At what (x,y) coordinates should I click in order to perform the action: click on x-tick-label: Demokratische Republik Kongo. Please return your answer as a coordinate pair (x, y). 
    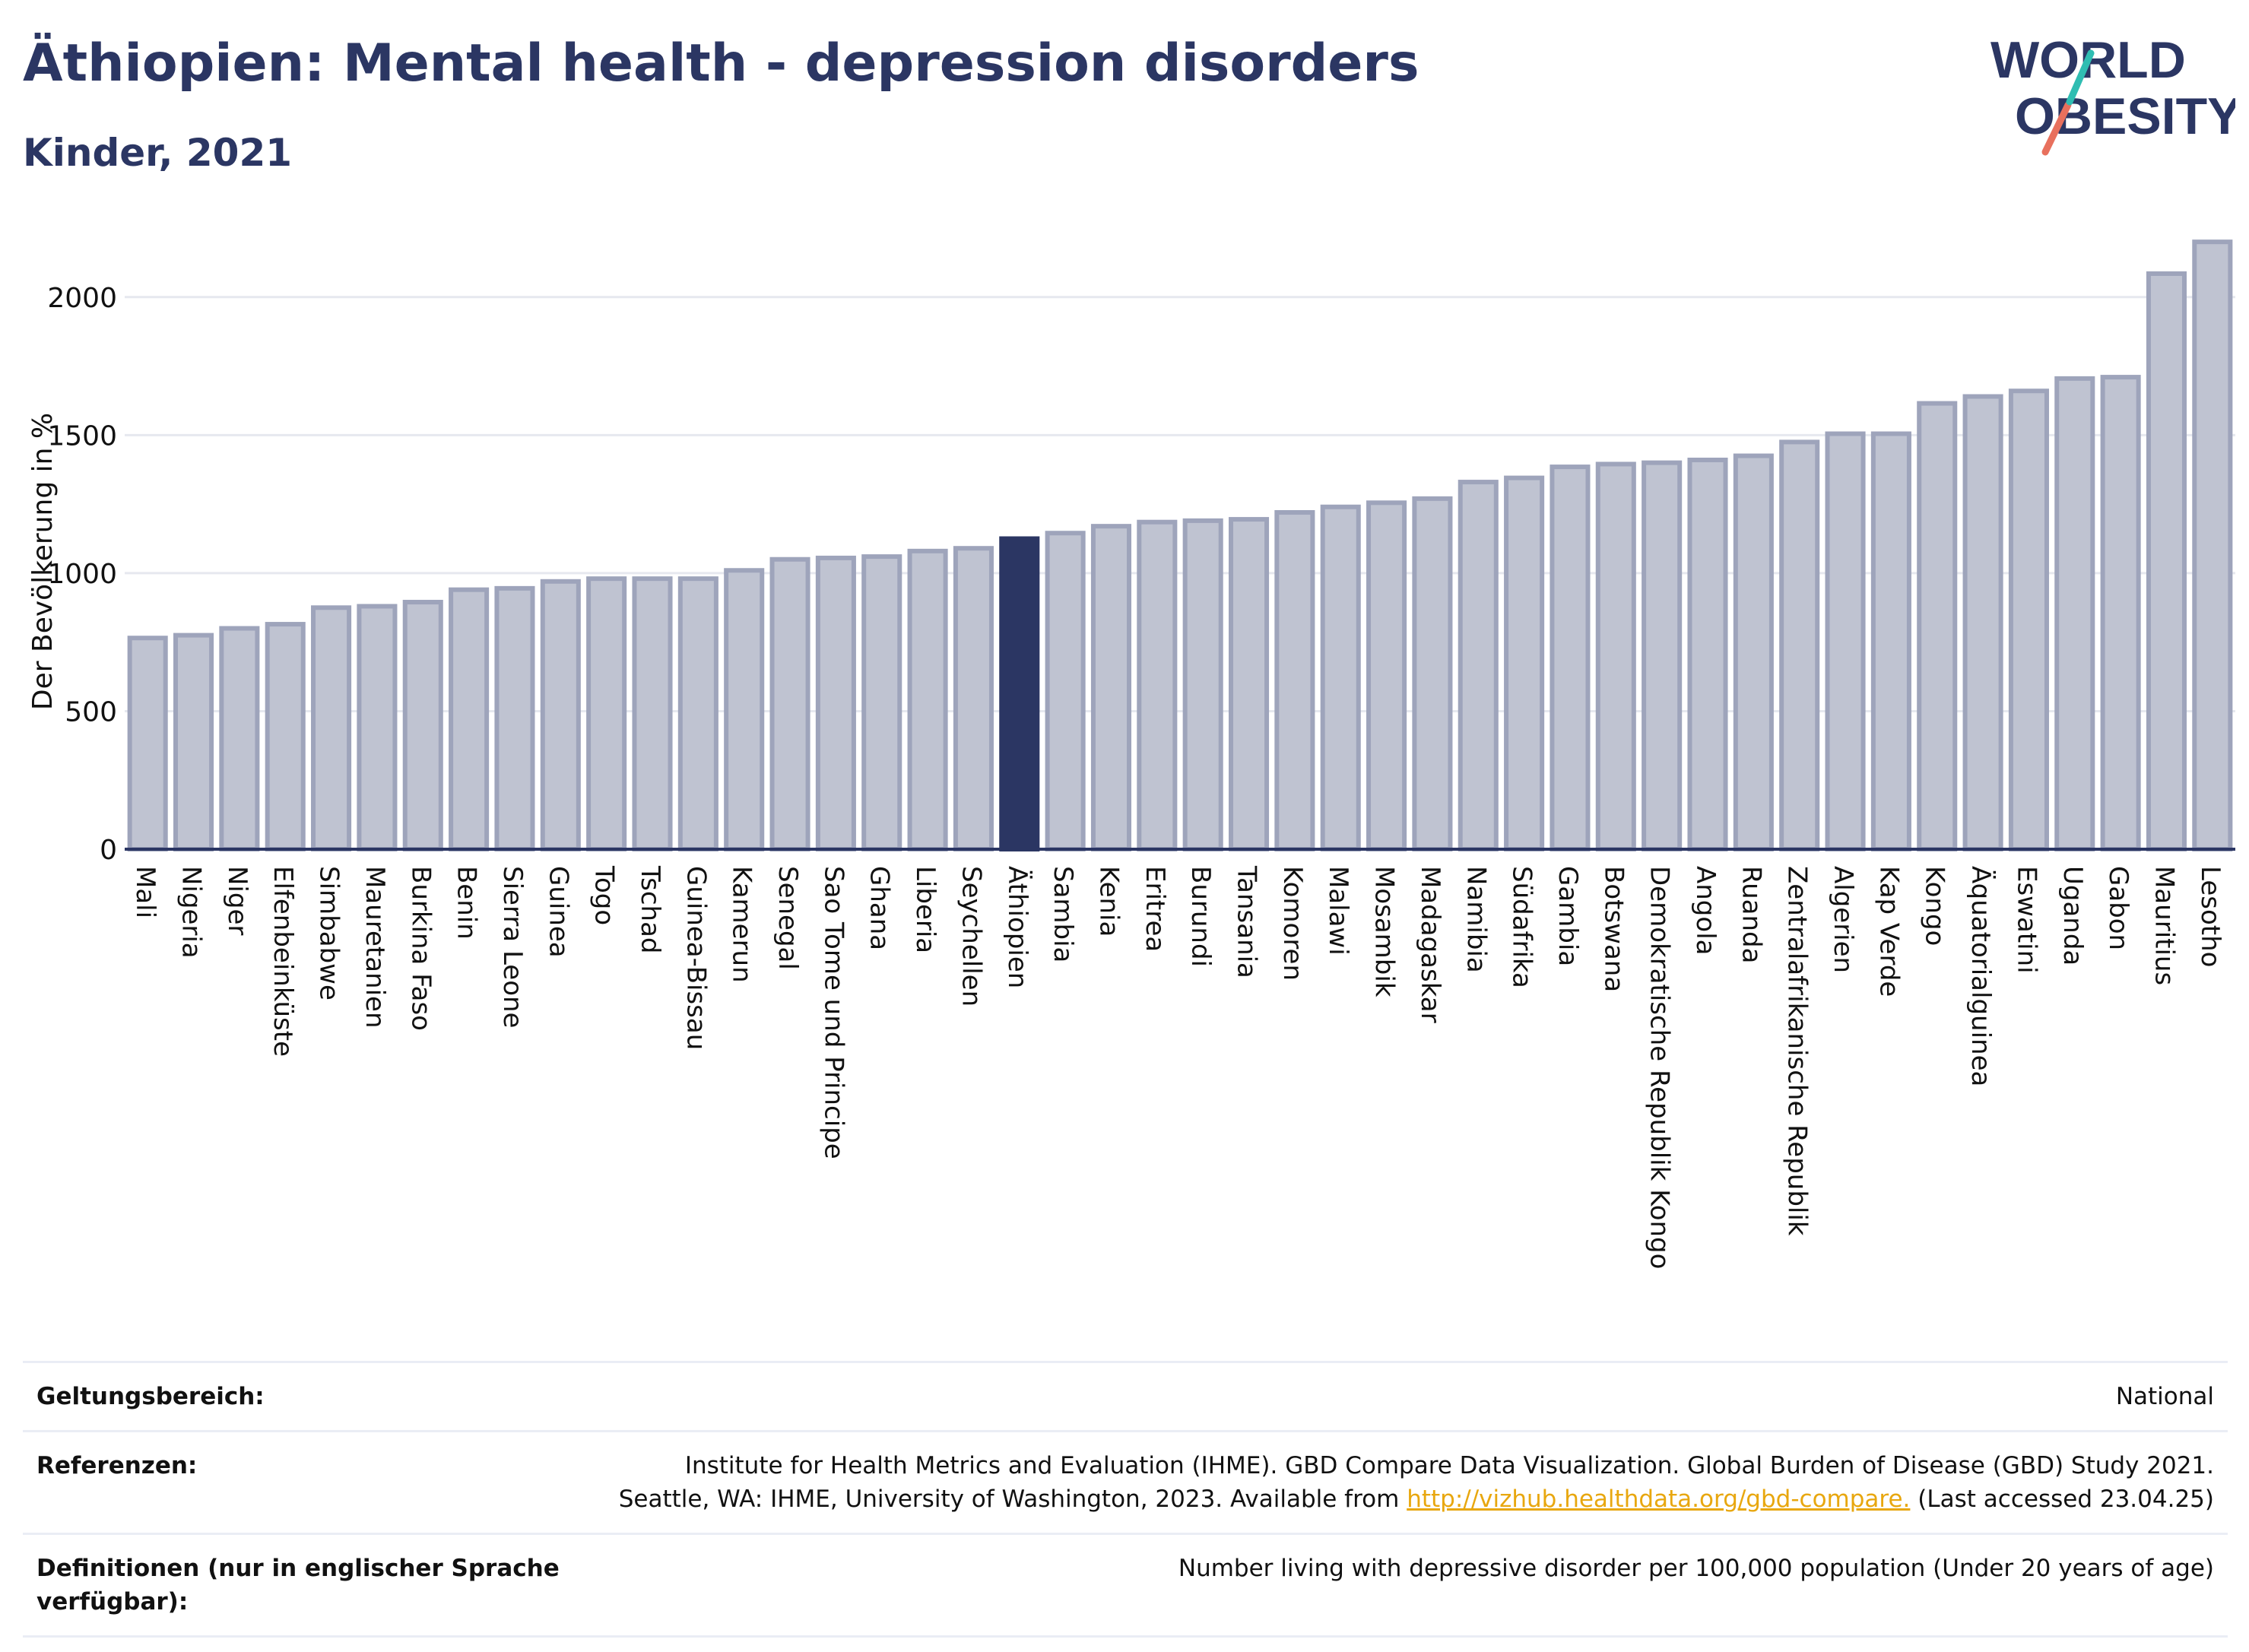
    Looking at the image, I should click on (1660, 1067).